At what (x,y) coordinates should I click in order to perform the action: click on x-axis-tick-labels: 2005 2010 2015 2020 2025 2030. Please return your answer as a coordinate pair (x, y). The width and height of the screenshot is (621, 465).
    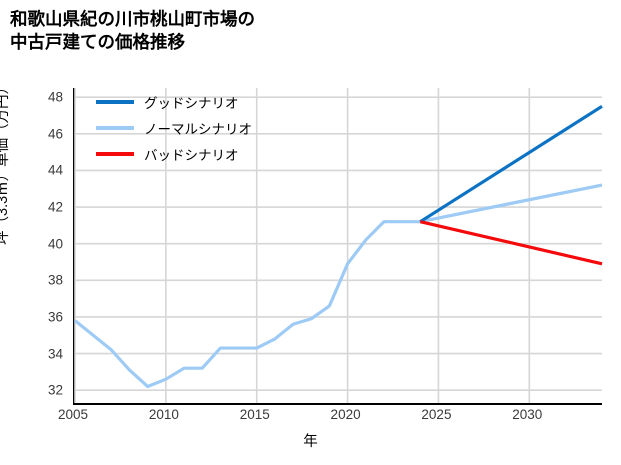
    Looking at the image, I should click on (329, 417).